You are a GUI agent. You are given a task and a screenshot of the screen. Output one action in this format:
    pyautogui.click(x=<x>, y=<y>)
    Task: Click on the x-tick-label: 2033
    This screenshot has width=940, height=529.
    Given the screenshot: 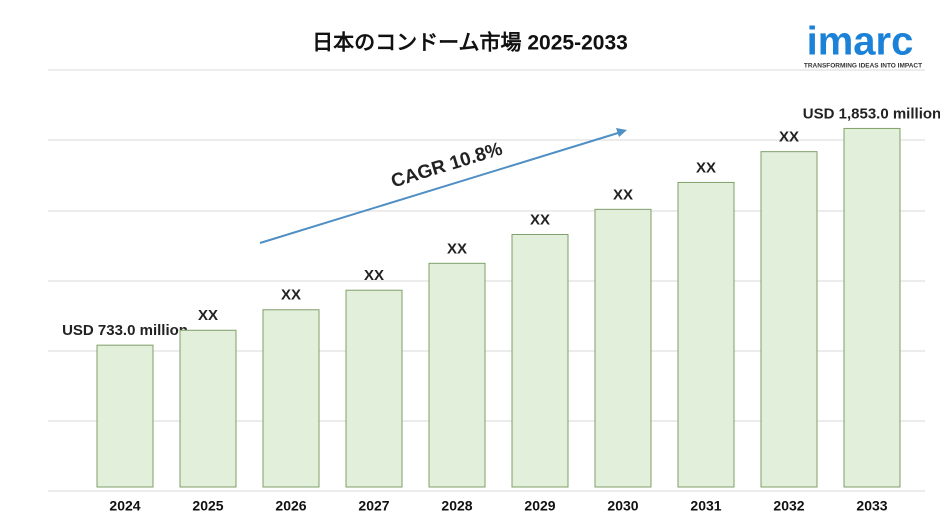 What is the action you would take?
    pyautogui.click(x=871, y=506)
    